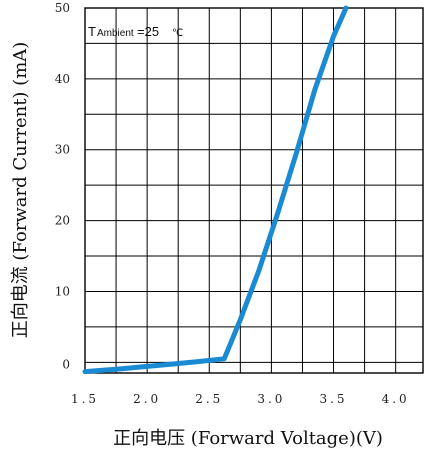 Image resolution: width=431 pixels, height=452 pixels. What do you see at coordinates (85, 399) in the screenshot?
I see `x-tick-label: 1.5` at bounding box center [85, 399].